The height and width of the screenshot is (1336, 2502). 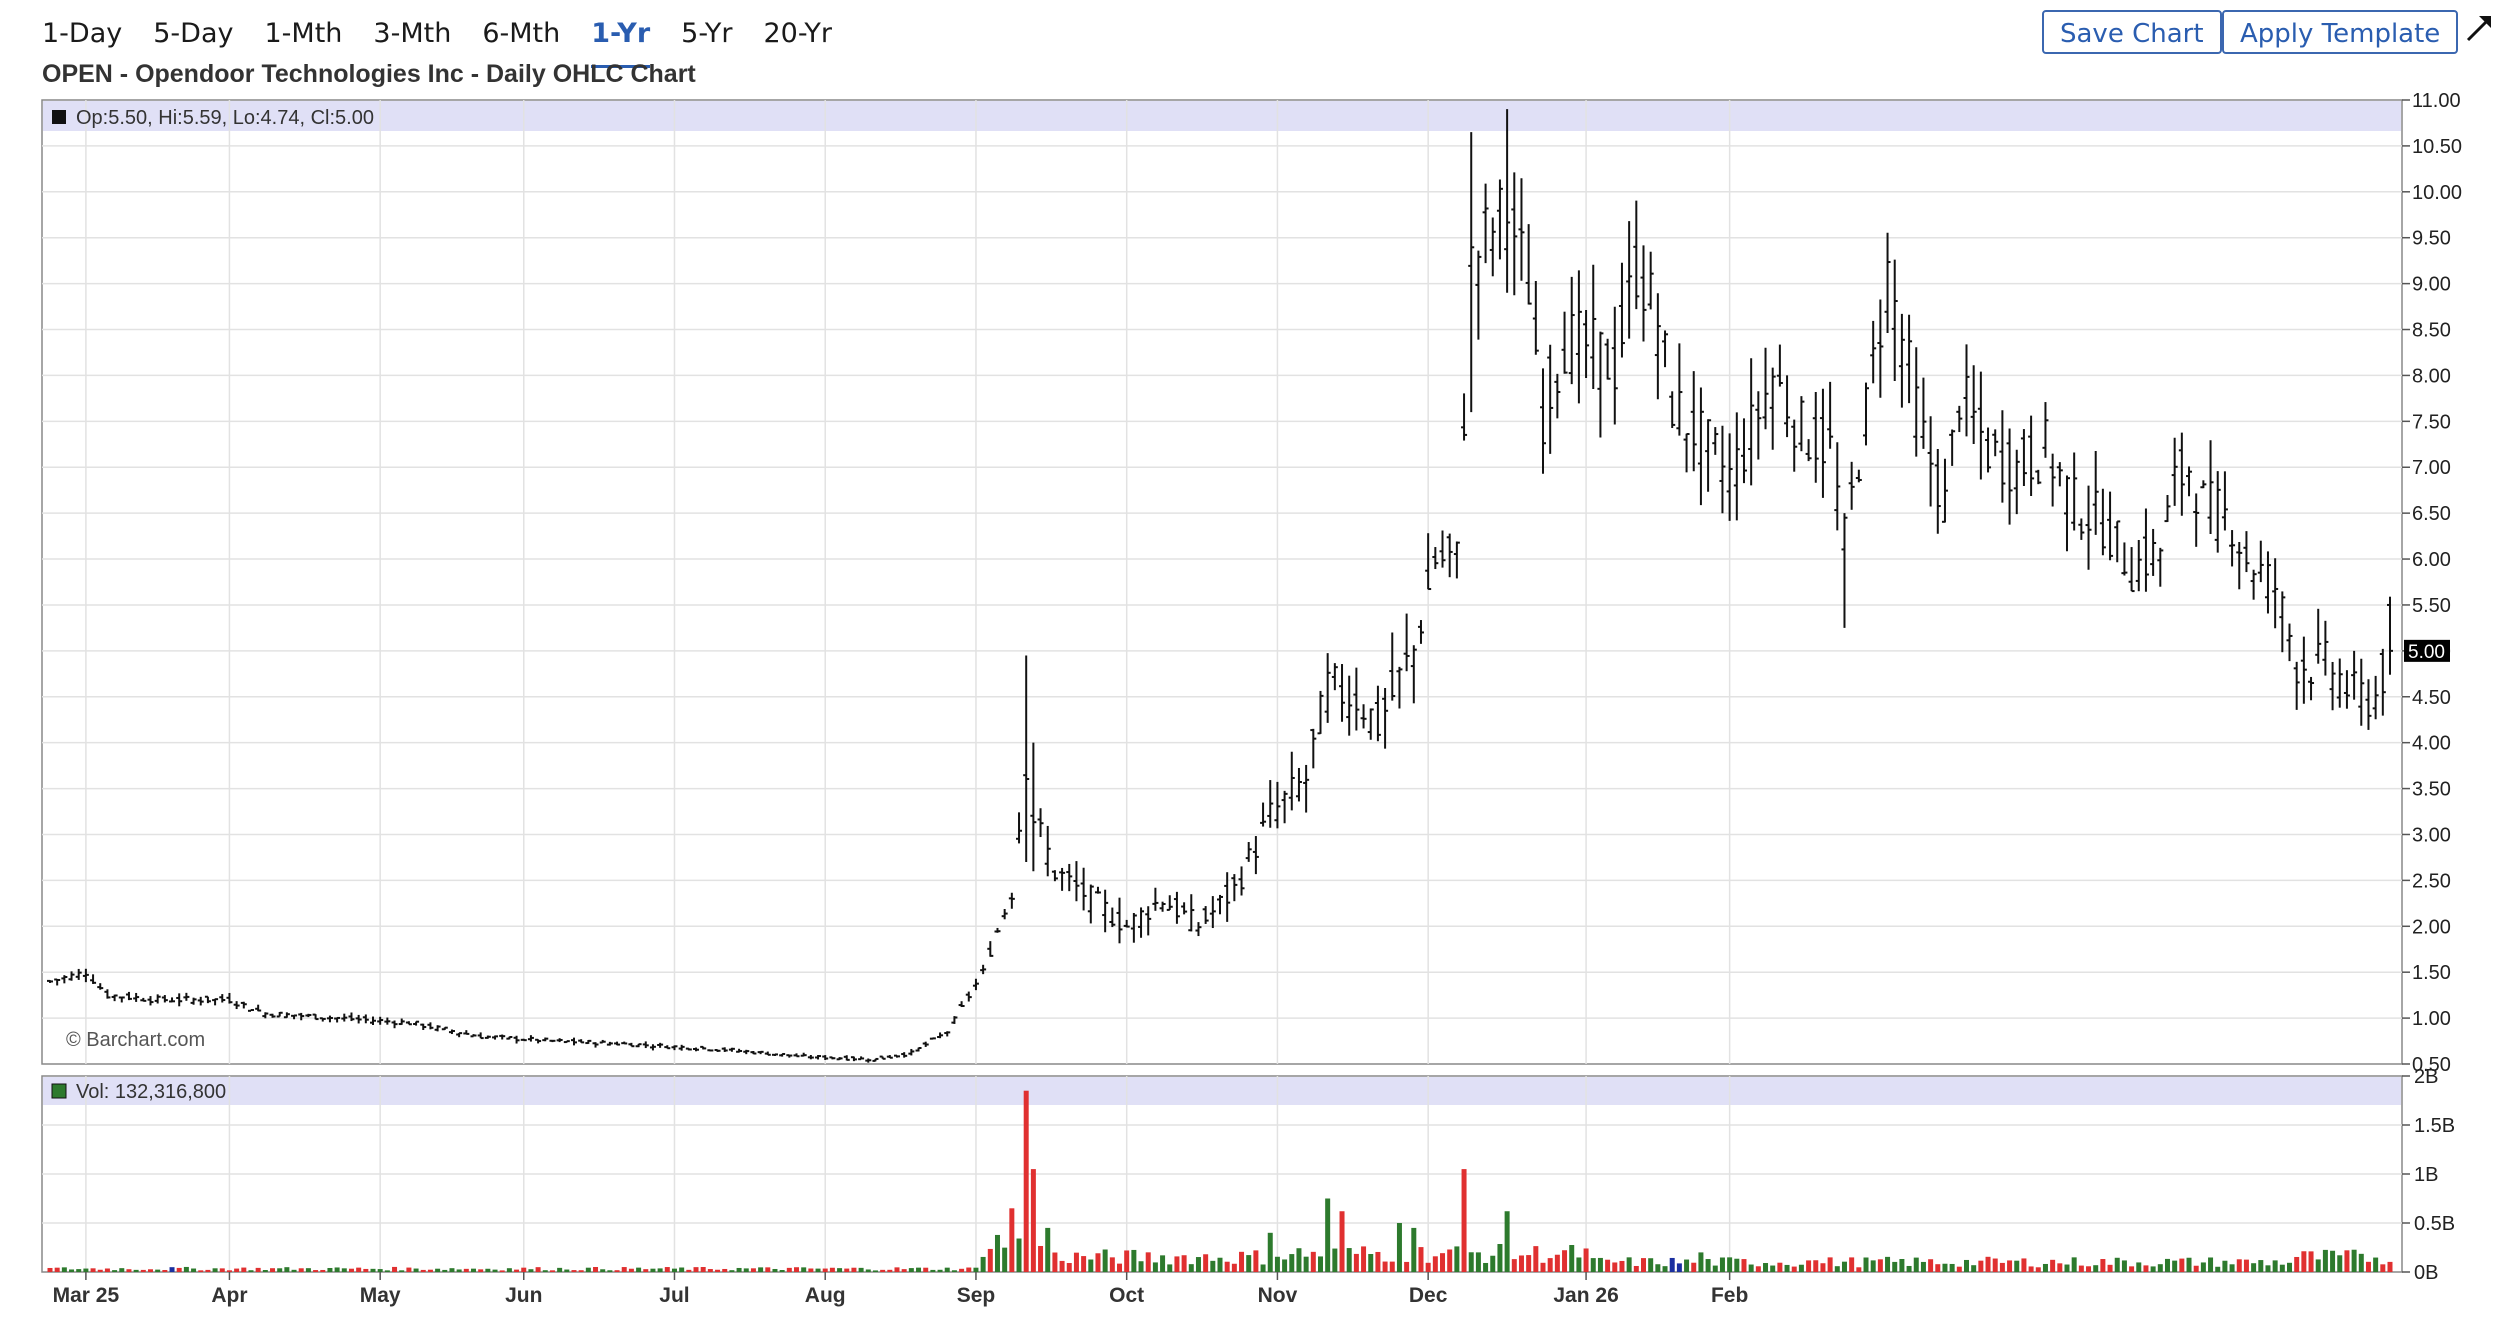 What do you see at coordinates (2431, 285) in the screenshot?
I see `price-tick-label: 9.00` at bounding box center [2431, 285].